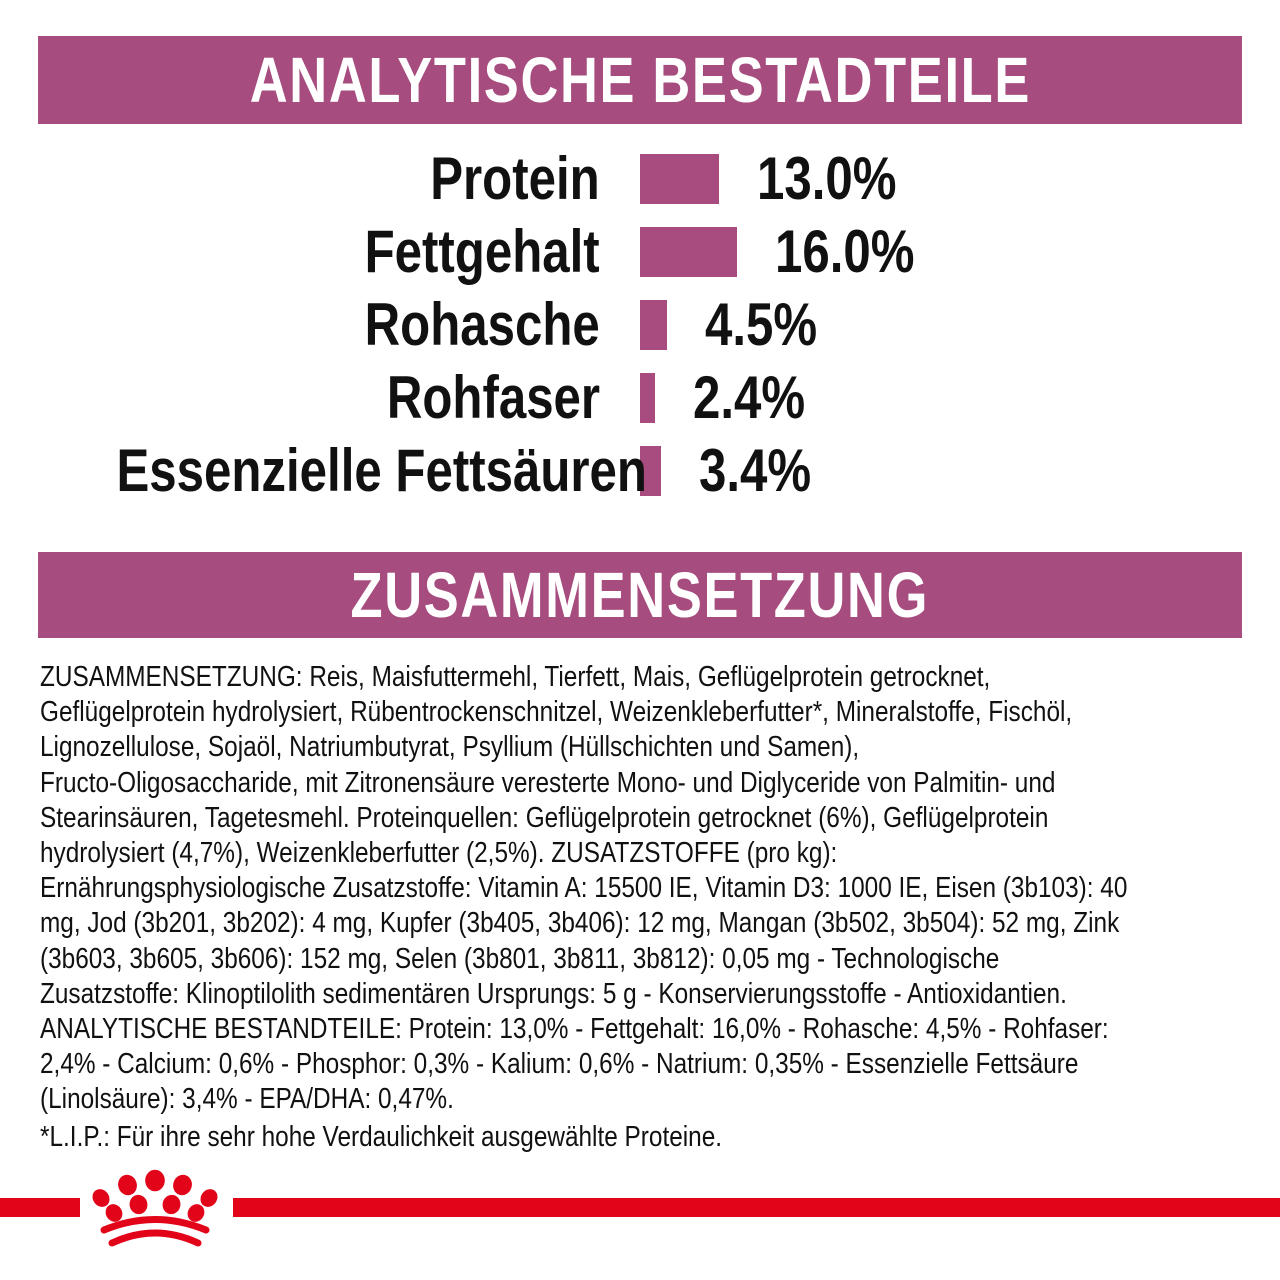 This screenshot has height=1280, width=1280. I want to click on chart-row-value: 2.4%, so click(748, 397).